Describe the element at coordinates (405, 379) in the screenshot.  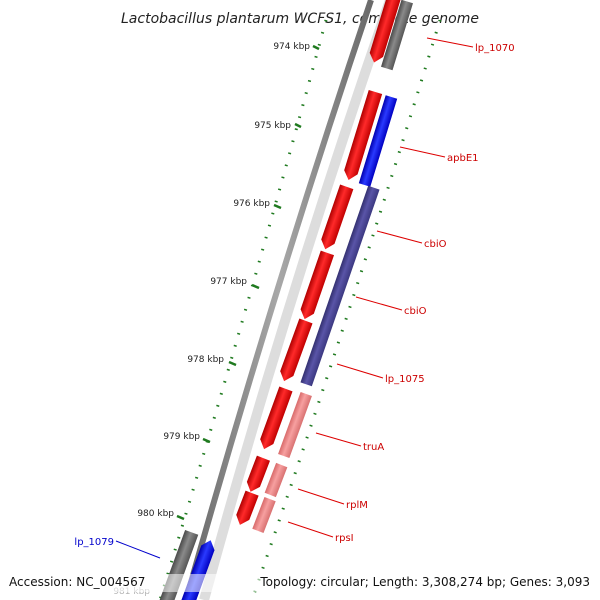
I see `gene-label-lp-1075: lp_1075` at that location.